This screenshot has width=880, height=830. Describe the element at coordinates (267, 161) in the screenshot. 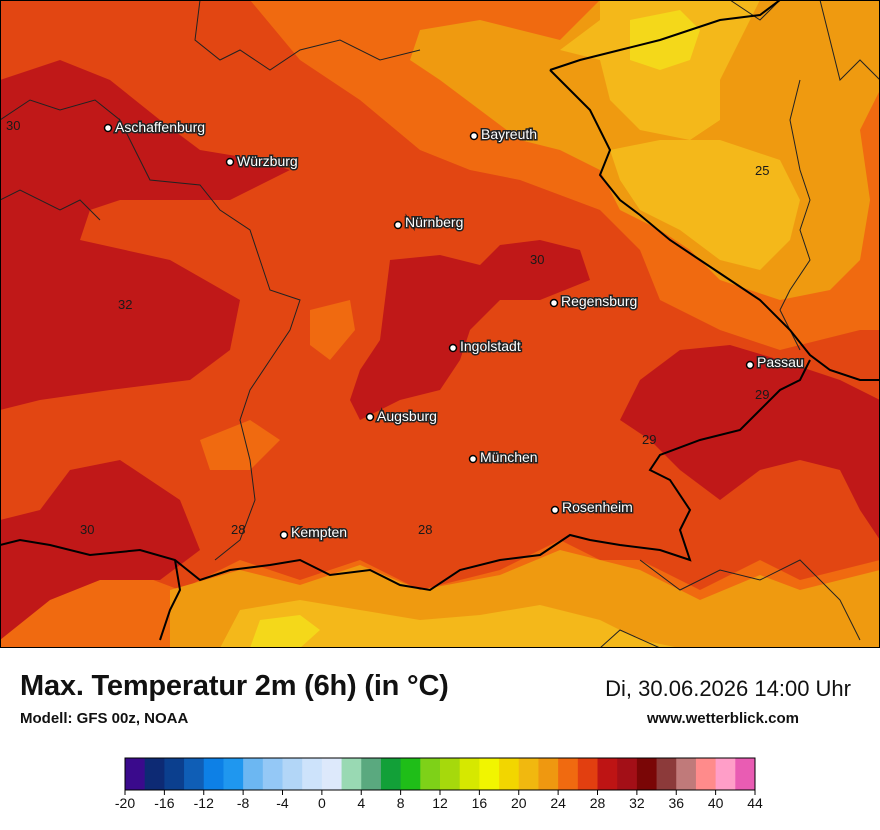

I see `city-label: Würzburg` at that location.